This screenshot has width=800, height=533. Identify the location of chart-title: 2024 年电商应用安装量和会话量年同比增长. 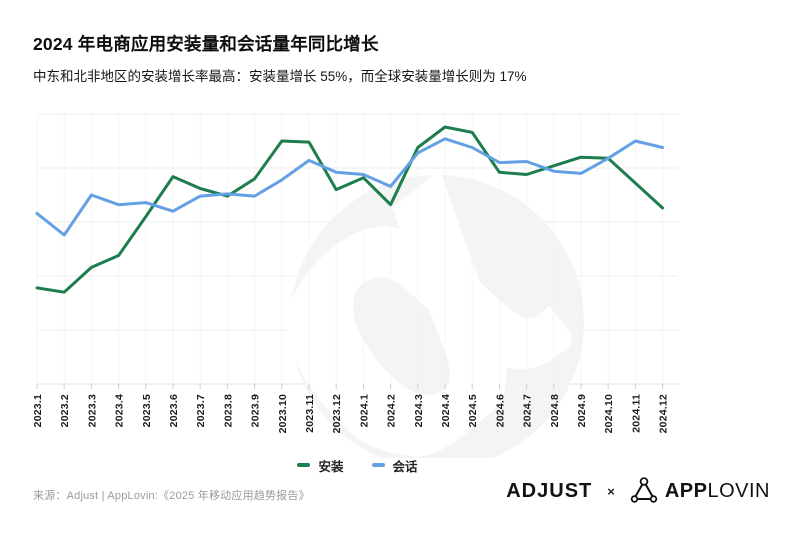
(206, 44).